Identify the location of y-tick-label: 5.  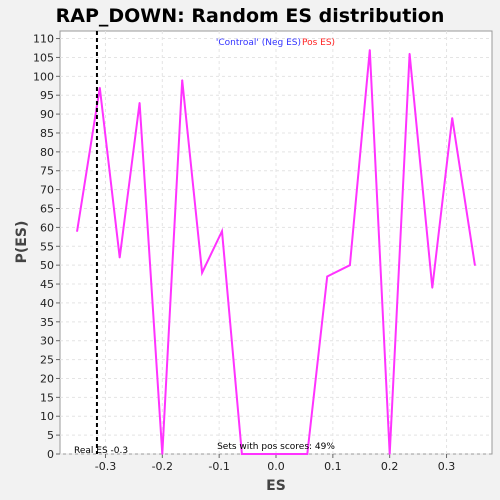
(50, 435).